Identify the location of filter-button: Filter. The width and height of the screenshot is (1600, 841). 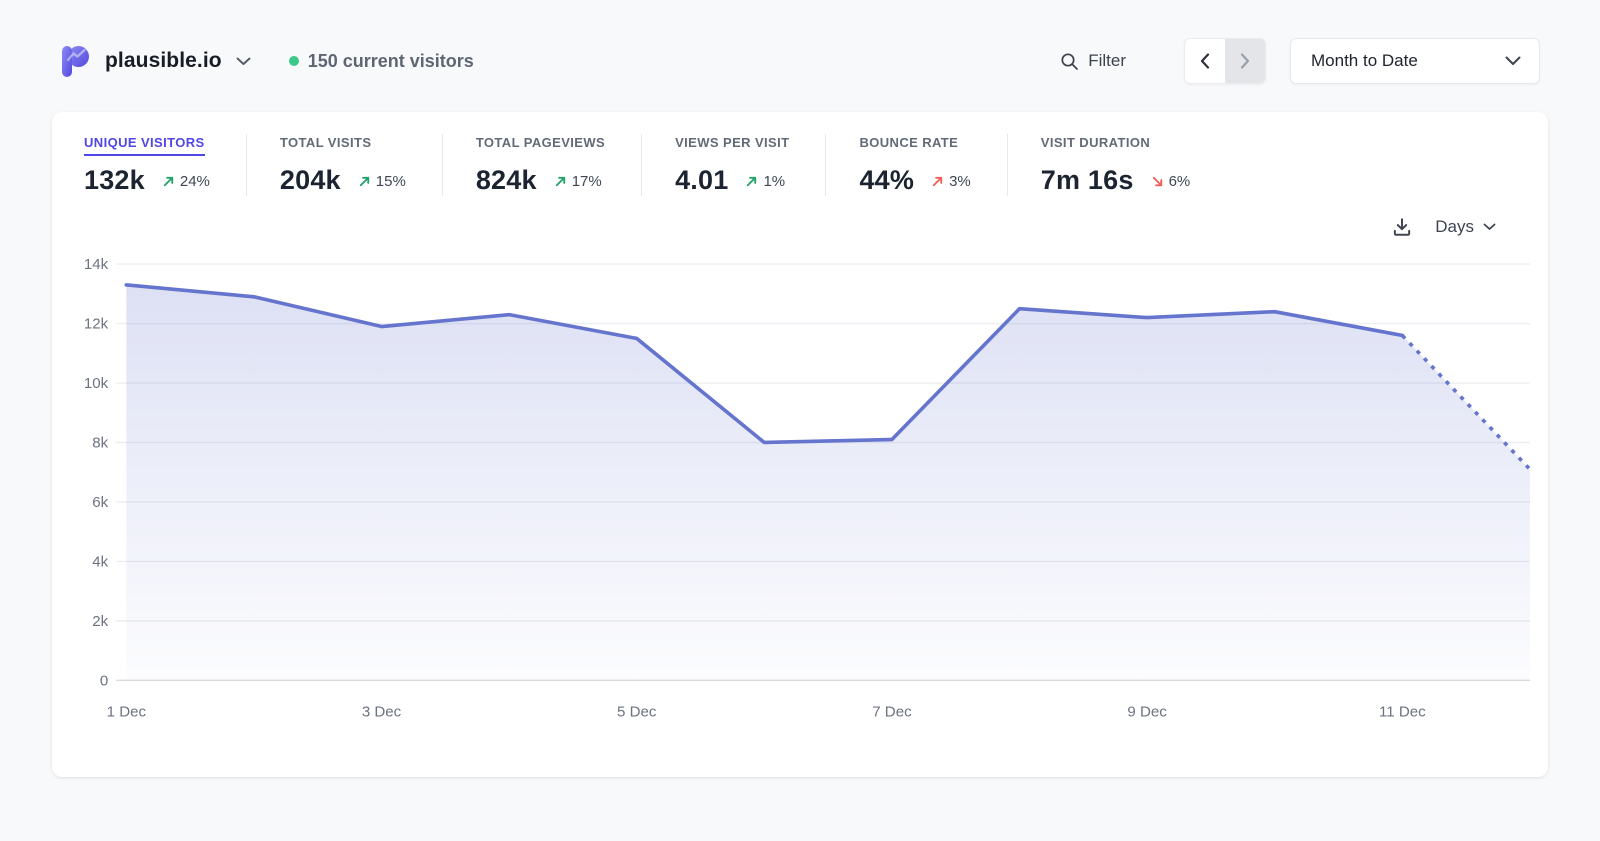
(1093, 61).